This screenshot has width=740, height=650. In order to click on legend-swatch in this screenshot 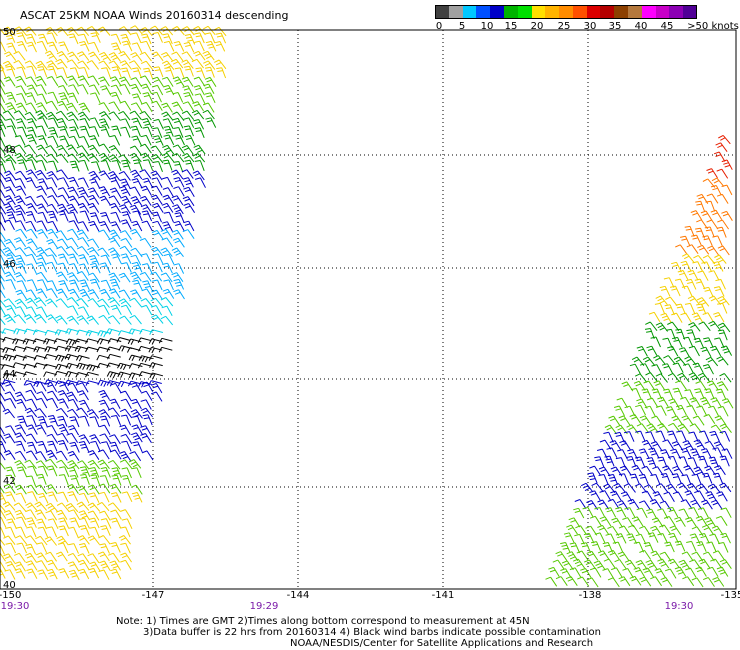, I will do `click(621, 12)`.